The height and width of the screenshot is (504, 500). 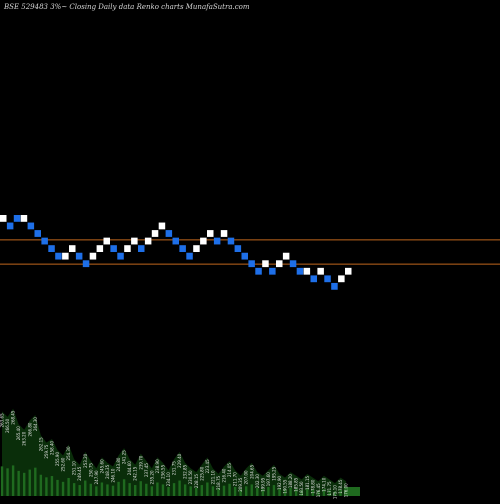 What do you see at coordinates (174, 452) in the screenshot?
I see `volume-area` at bounding box center [174, 452].